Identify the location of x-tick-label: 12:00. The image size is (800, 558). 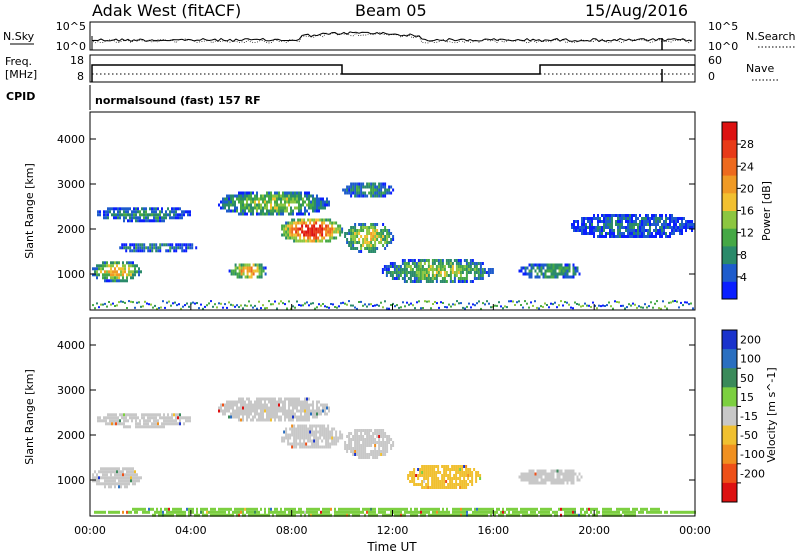
(393, 530).